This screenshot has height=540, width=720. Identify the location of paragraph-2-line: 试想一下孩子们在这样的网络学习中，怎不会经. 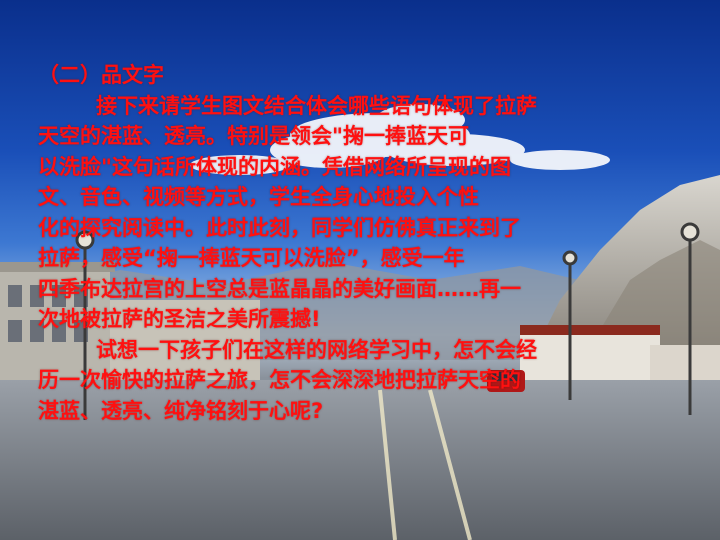
(316, 349).